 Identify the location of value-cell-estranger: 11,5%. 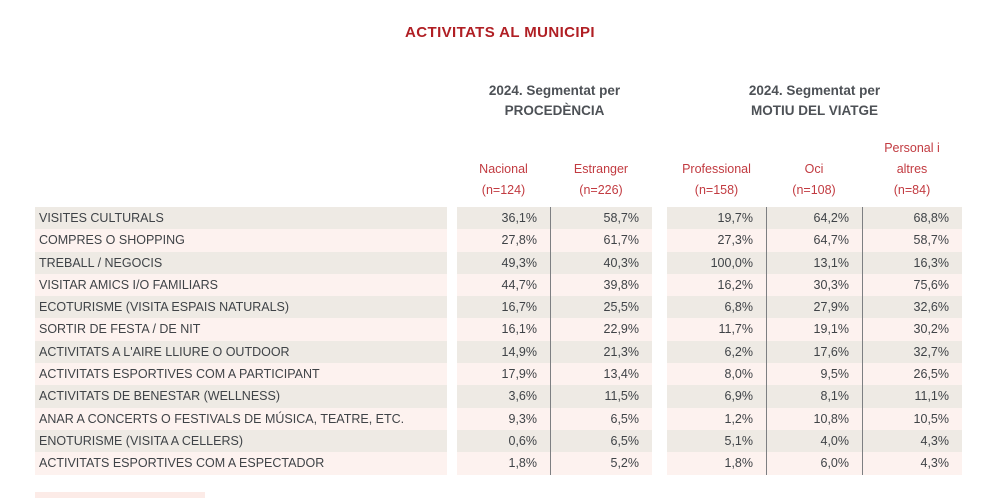
(601, 396).